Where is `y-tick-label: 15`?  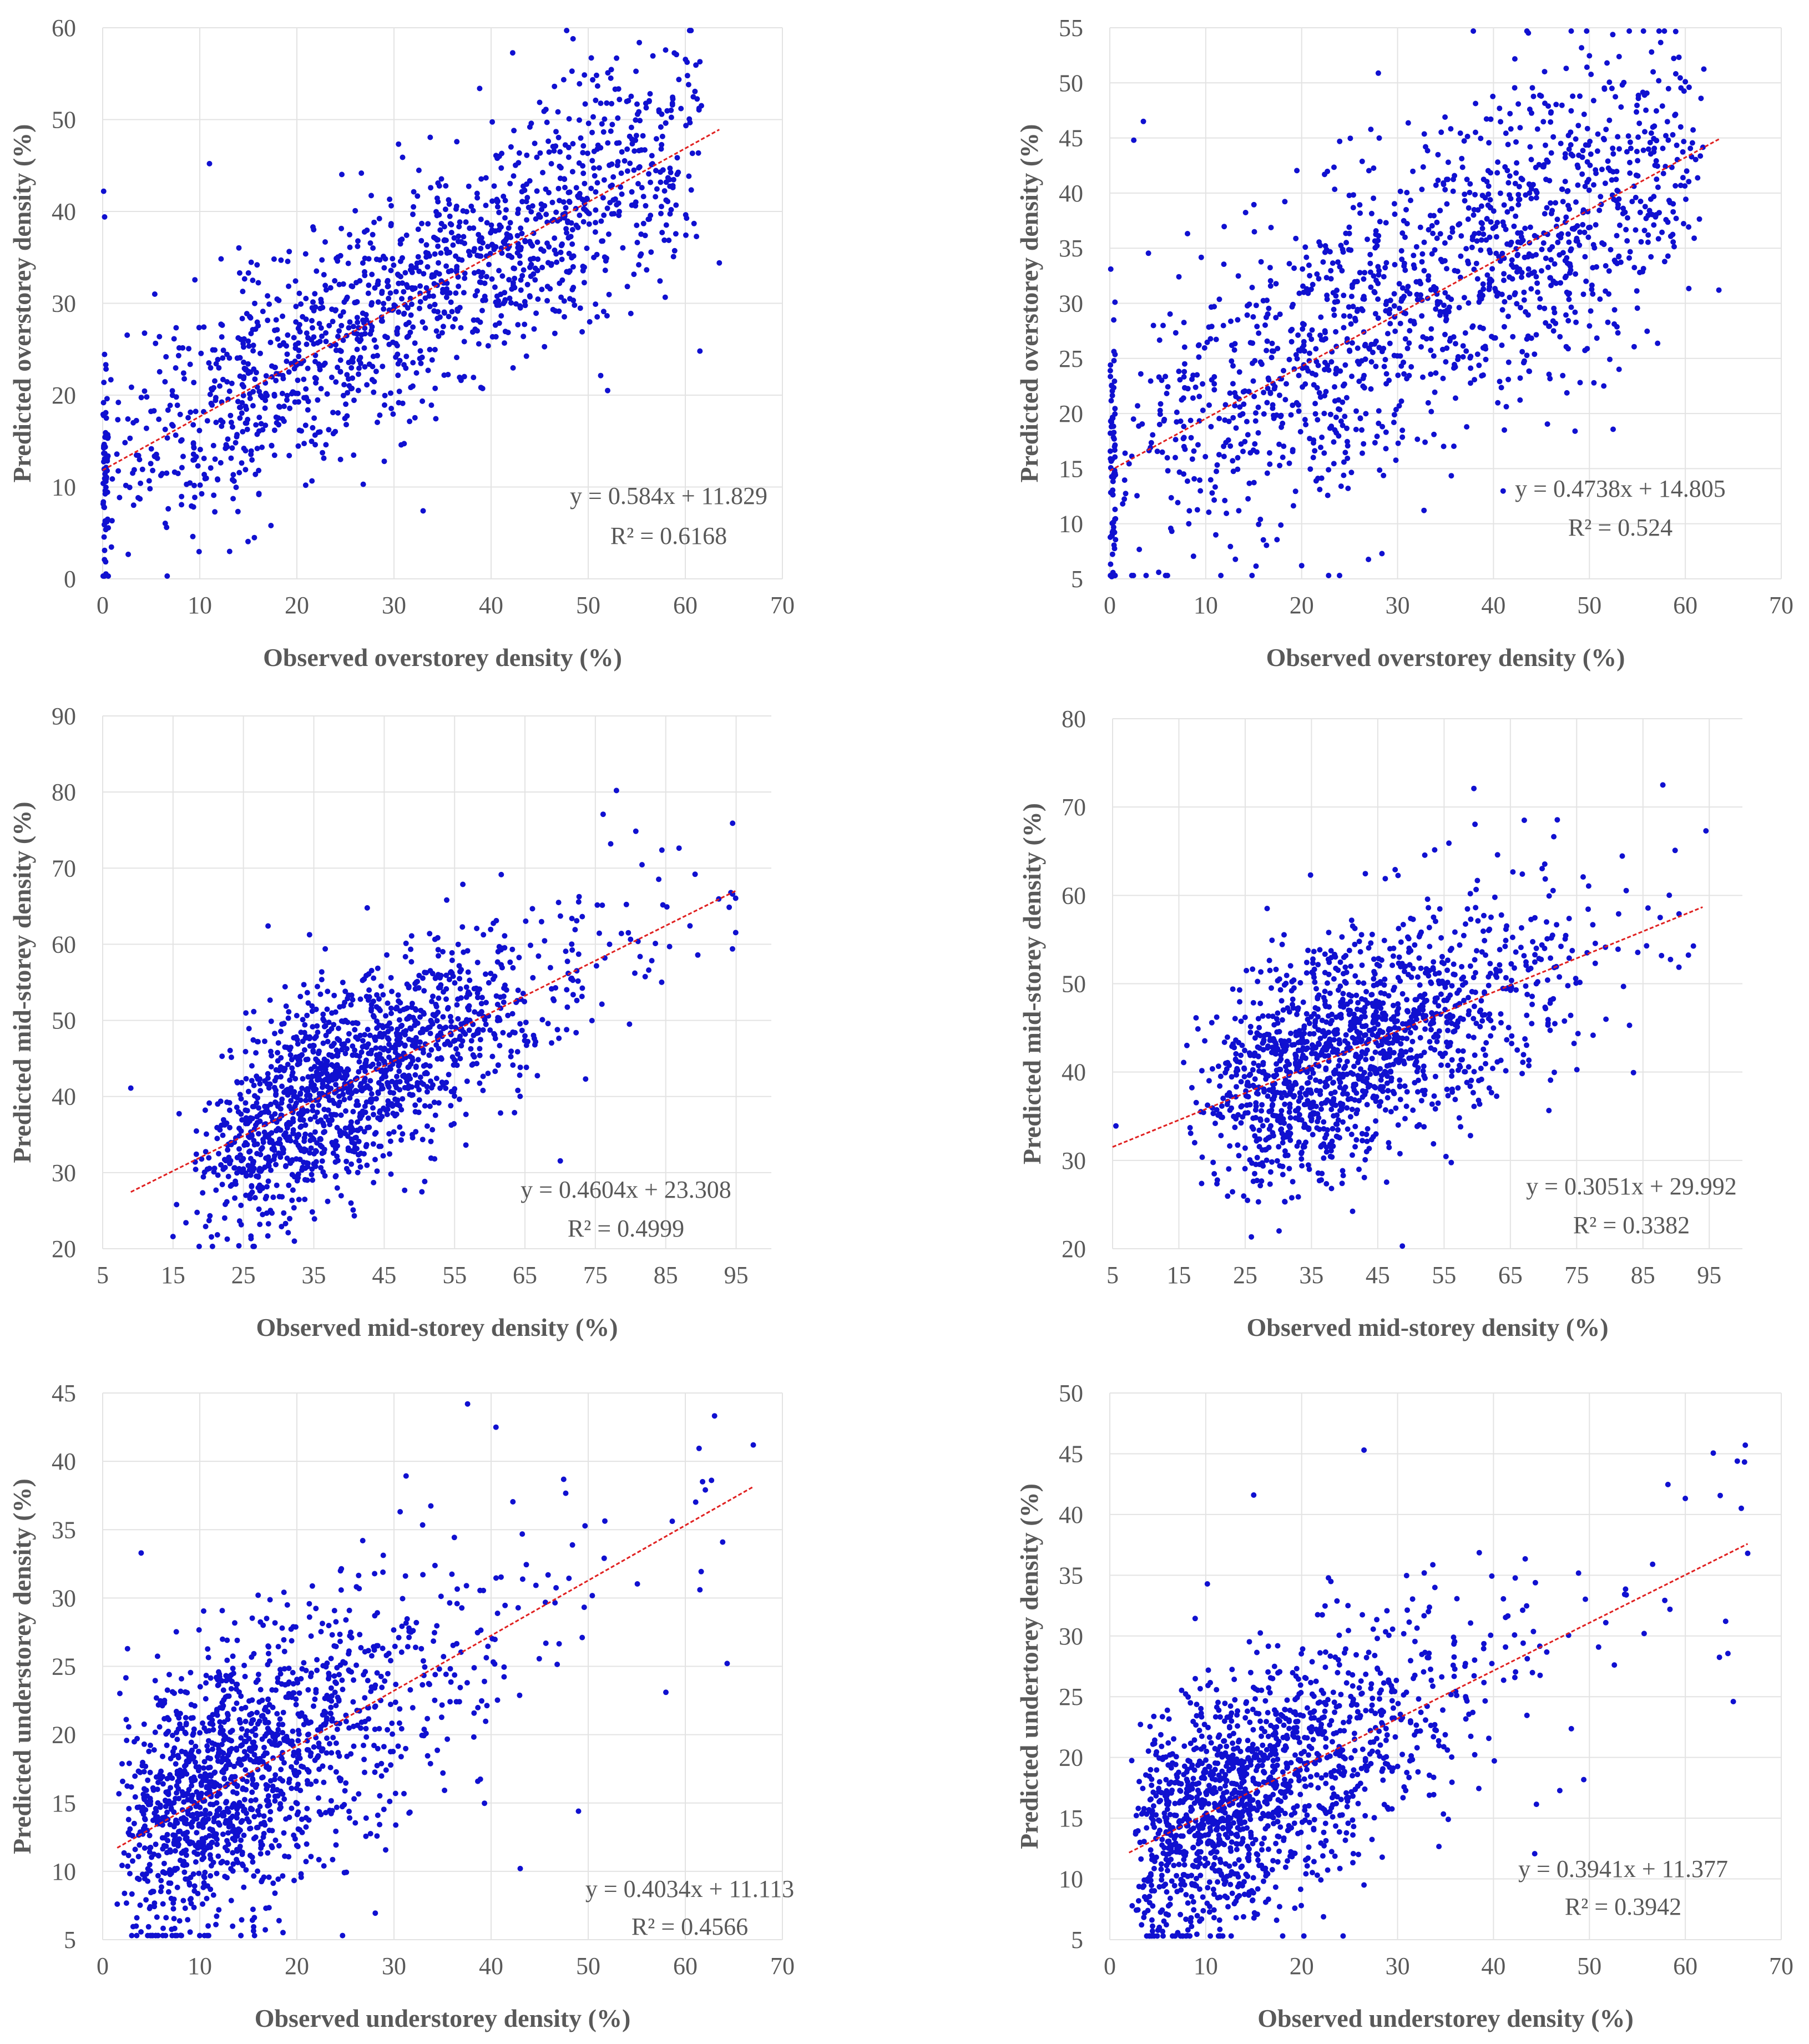 y-tick-label: 15 is located at coordinates (1071, 469).